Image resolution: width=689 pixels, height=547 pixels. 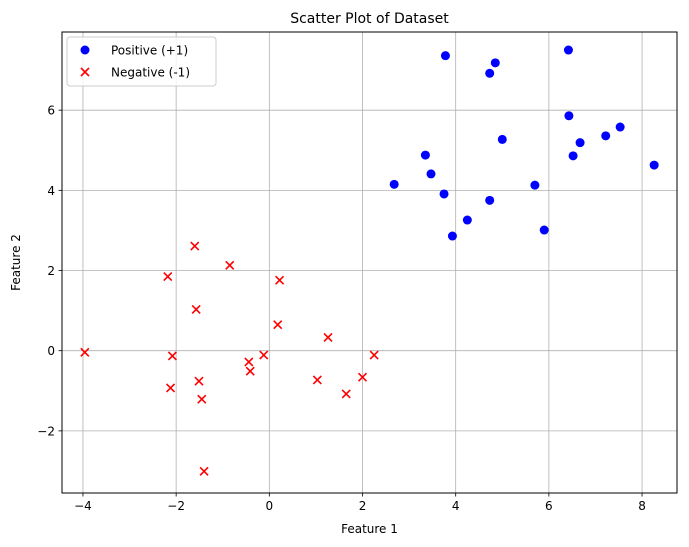 What do you see at coordinates (51, 191) in the screenshot?
I see `y-tick-label: 4` at bounding box center [51, 191].